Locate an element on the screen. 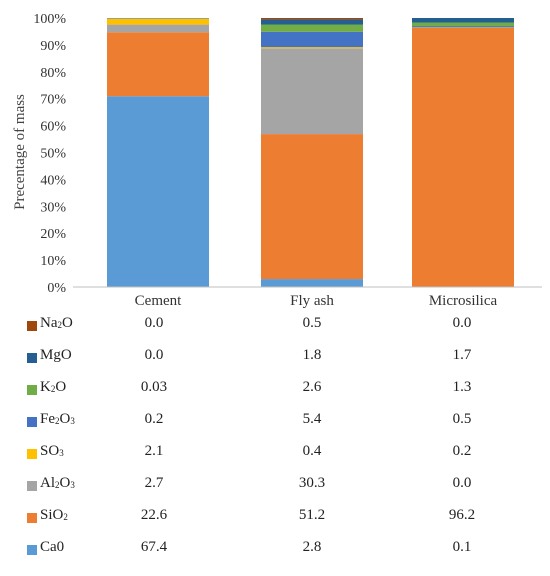 The width and height of the screenshot is (550, 576). table-cell: 0.4 is located at coordinates (312, 451).